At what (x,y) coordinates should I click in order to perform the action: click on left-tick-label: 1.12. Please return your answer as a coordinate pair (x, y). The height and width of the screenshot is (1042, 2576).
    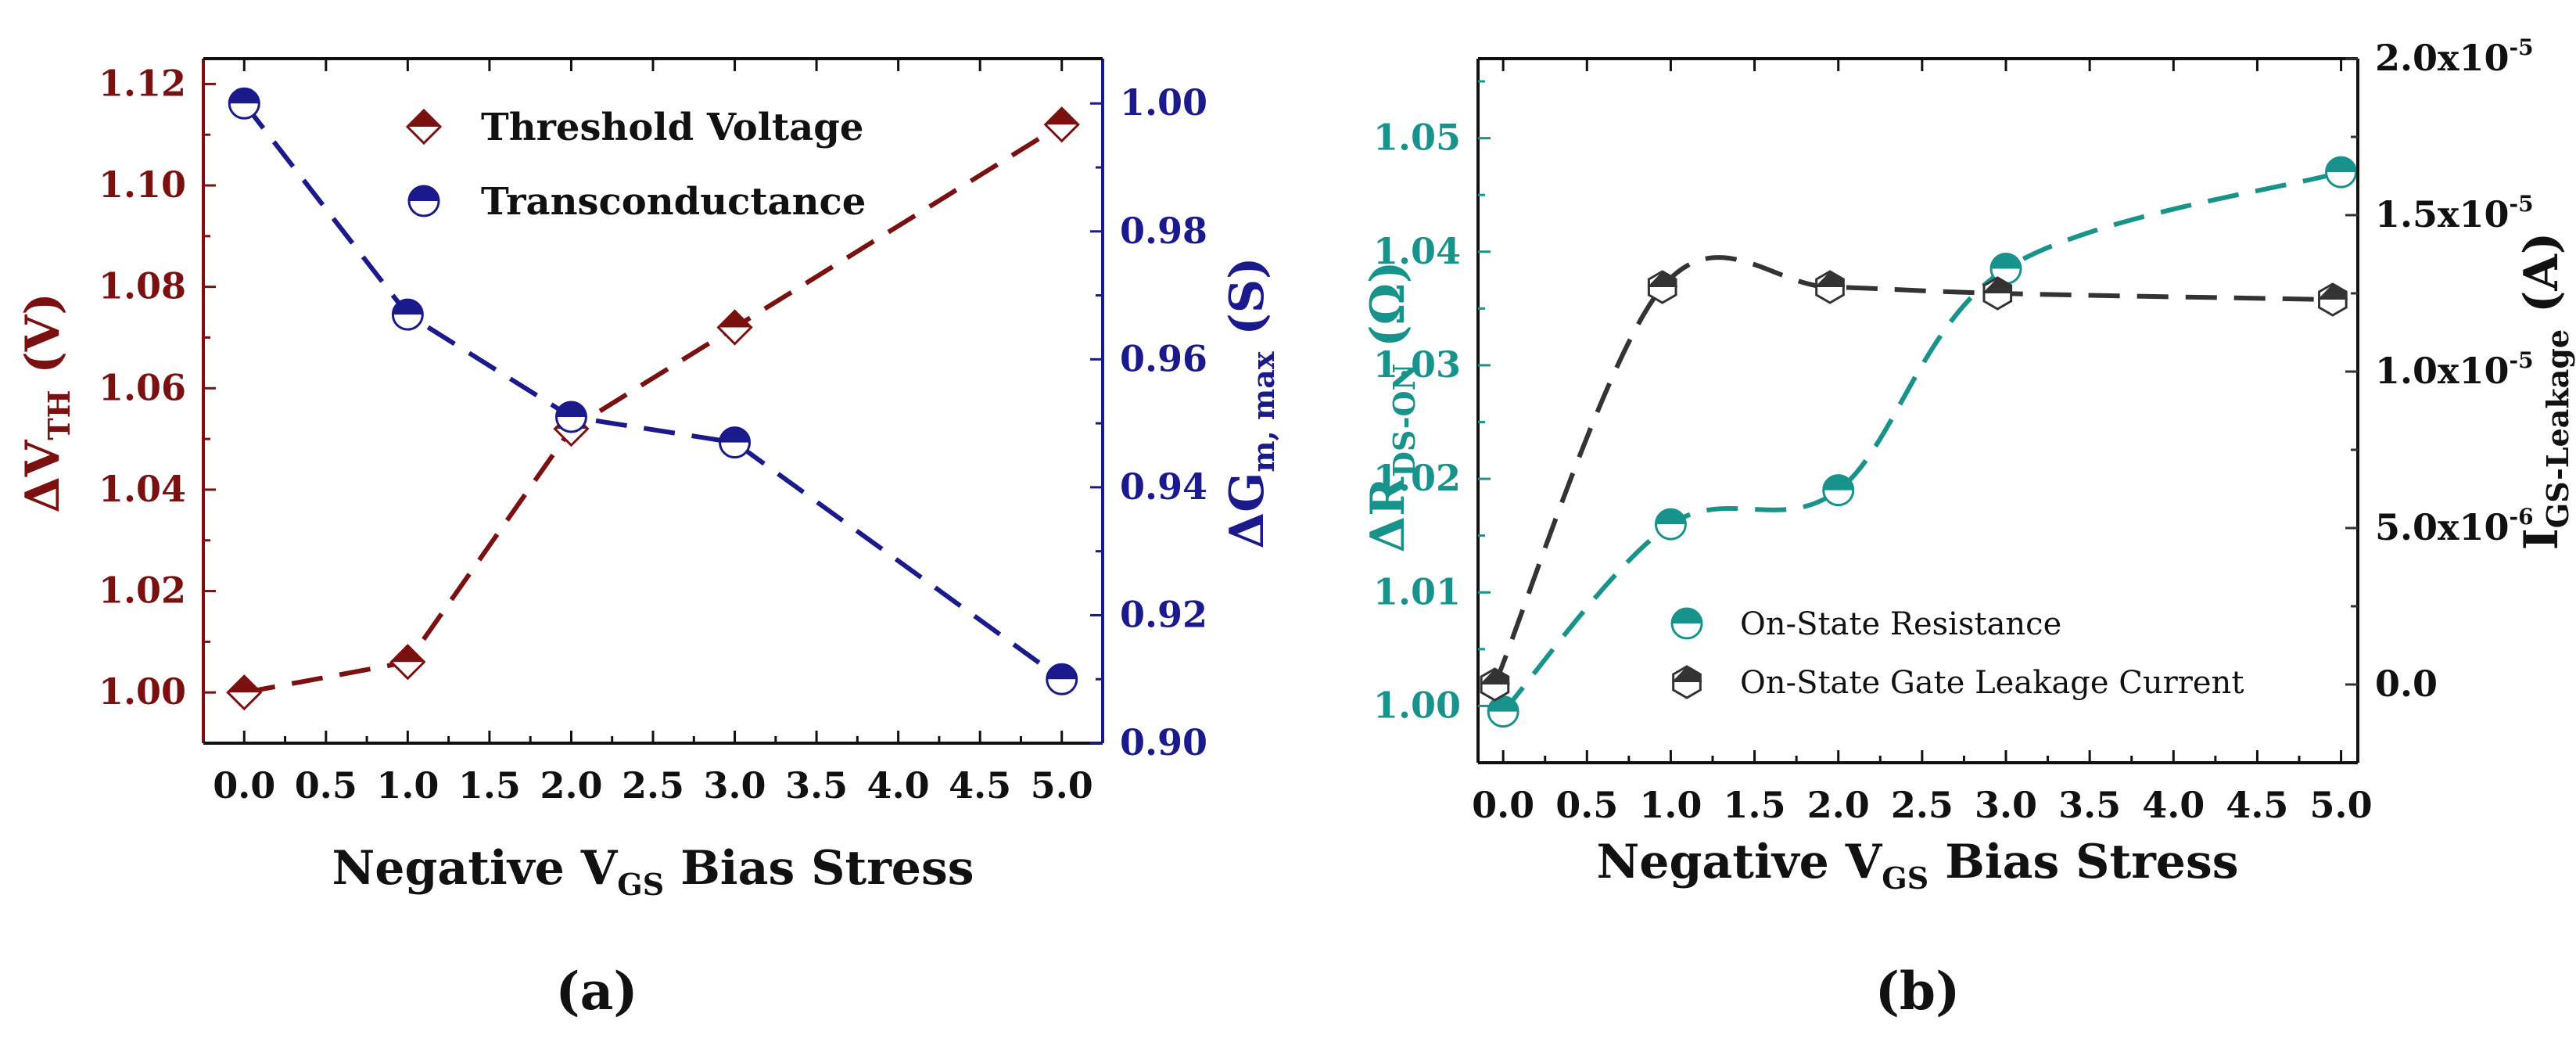
    Looking at the image, I should click on (142, 83).